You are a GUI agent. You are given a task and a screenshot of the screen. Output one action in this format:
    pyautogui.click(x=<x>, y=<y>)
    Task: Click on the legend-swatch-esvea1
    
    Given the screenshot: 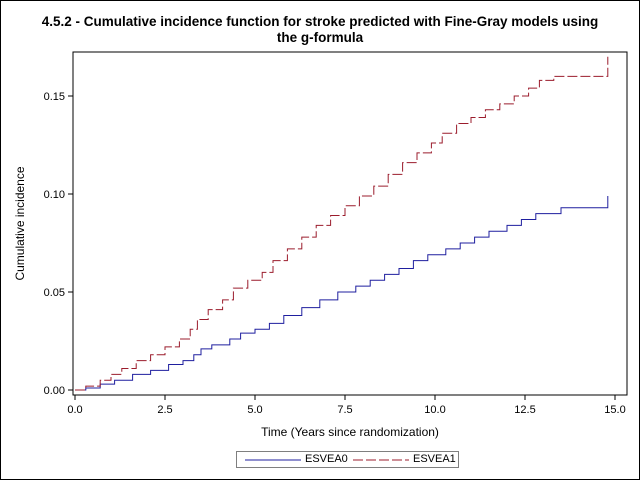 What is the action you would take?
    pyautogui.click(x=381, y=460)
    